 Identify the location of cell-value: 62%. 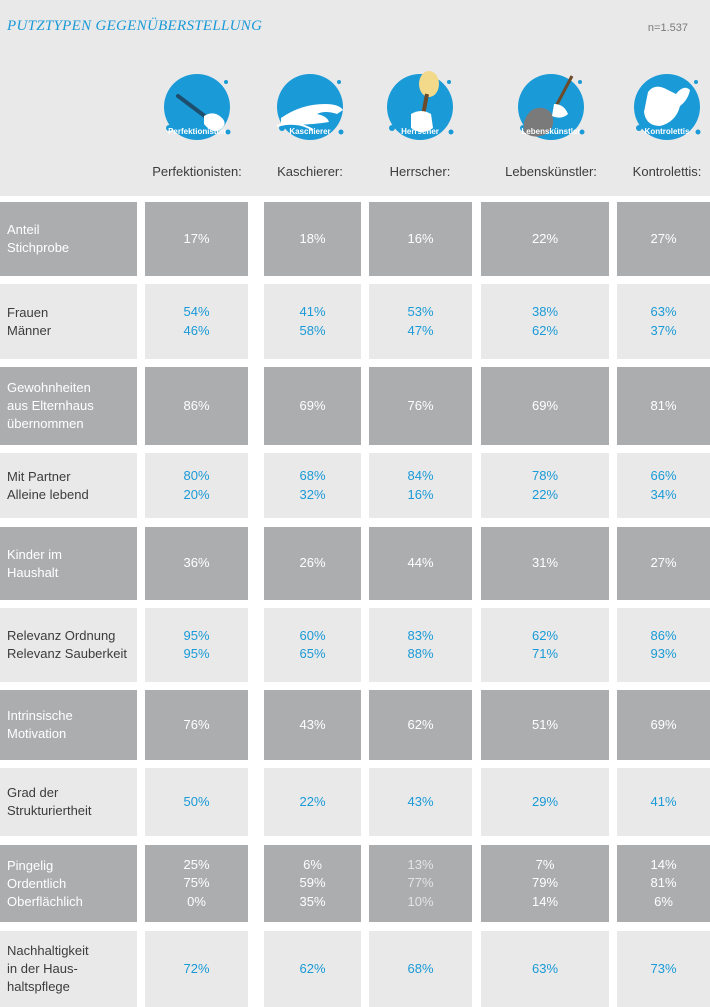
(420, 724).